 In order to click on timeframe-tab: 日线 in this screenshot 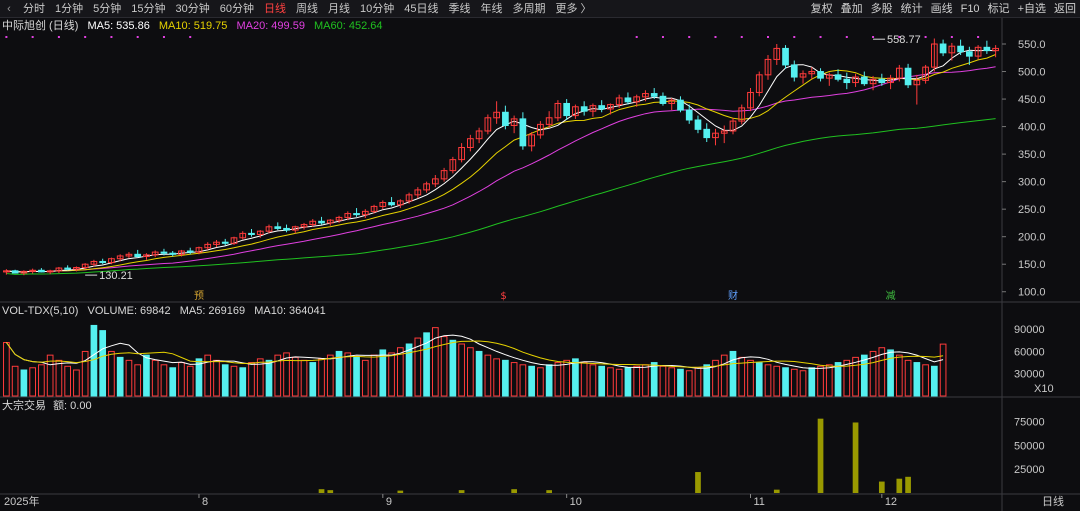, I will do `click(275, 8)`.